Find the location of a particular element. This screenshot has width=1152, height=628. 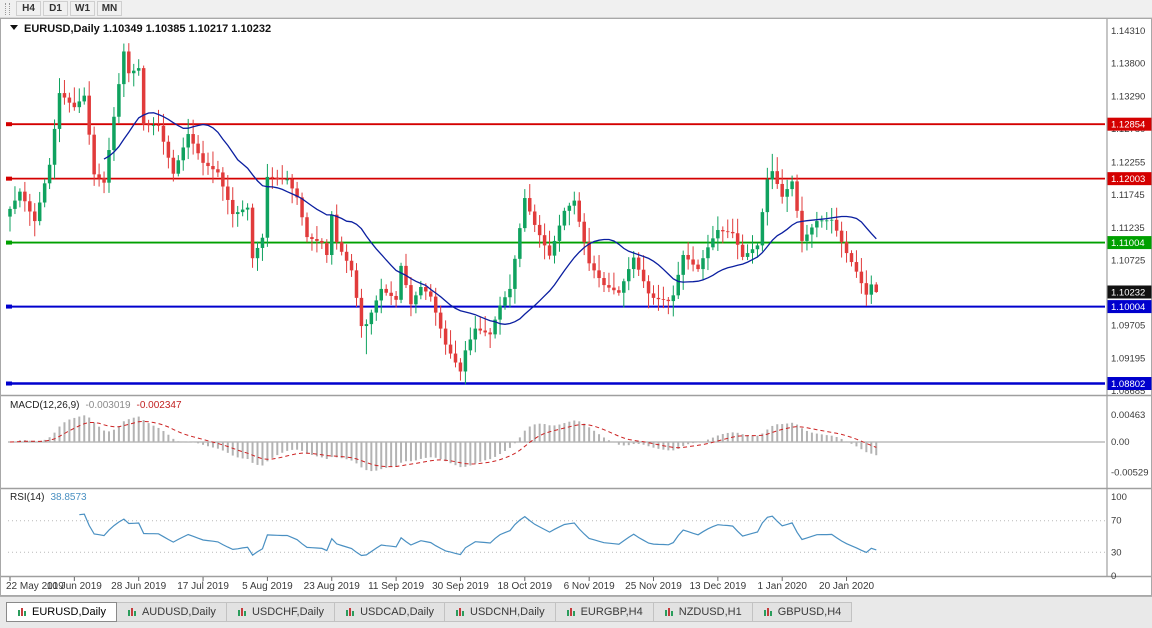

svg-text: 70 is located at coordinates (1116, 521).